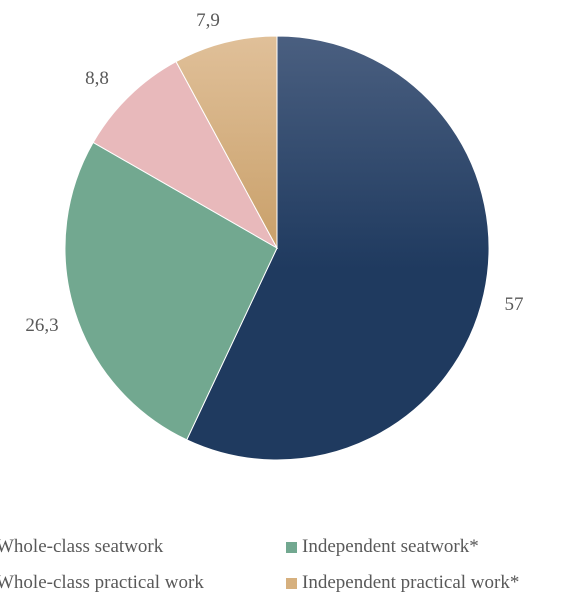 The image size is (577, 602). Describe the element at coordinates (514, 304) in the screenshot. I see `data-label: 57` at that location.